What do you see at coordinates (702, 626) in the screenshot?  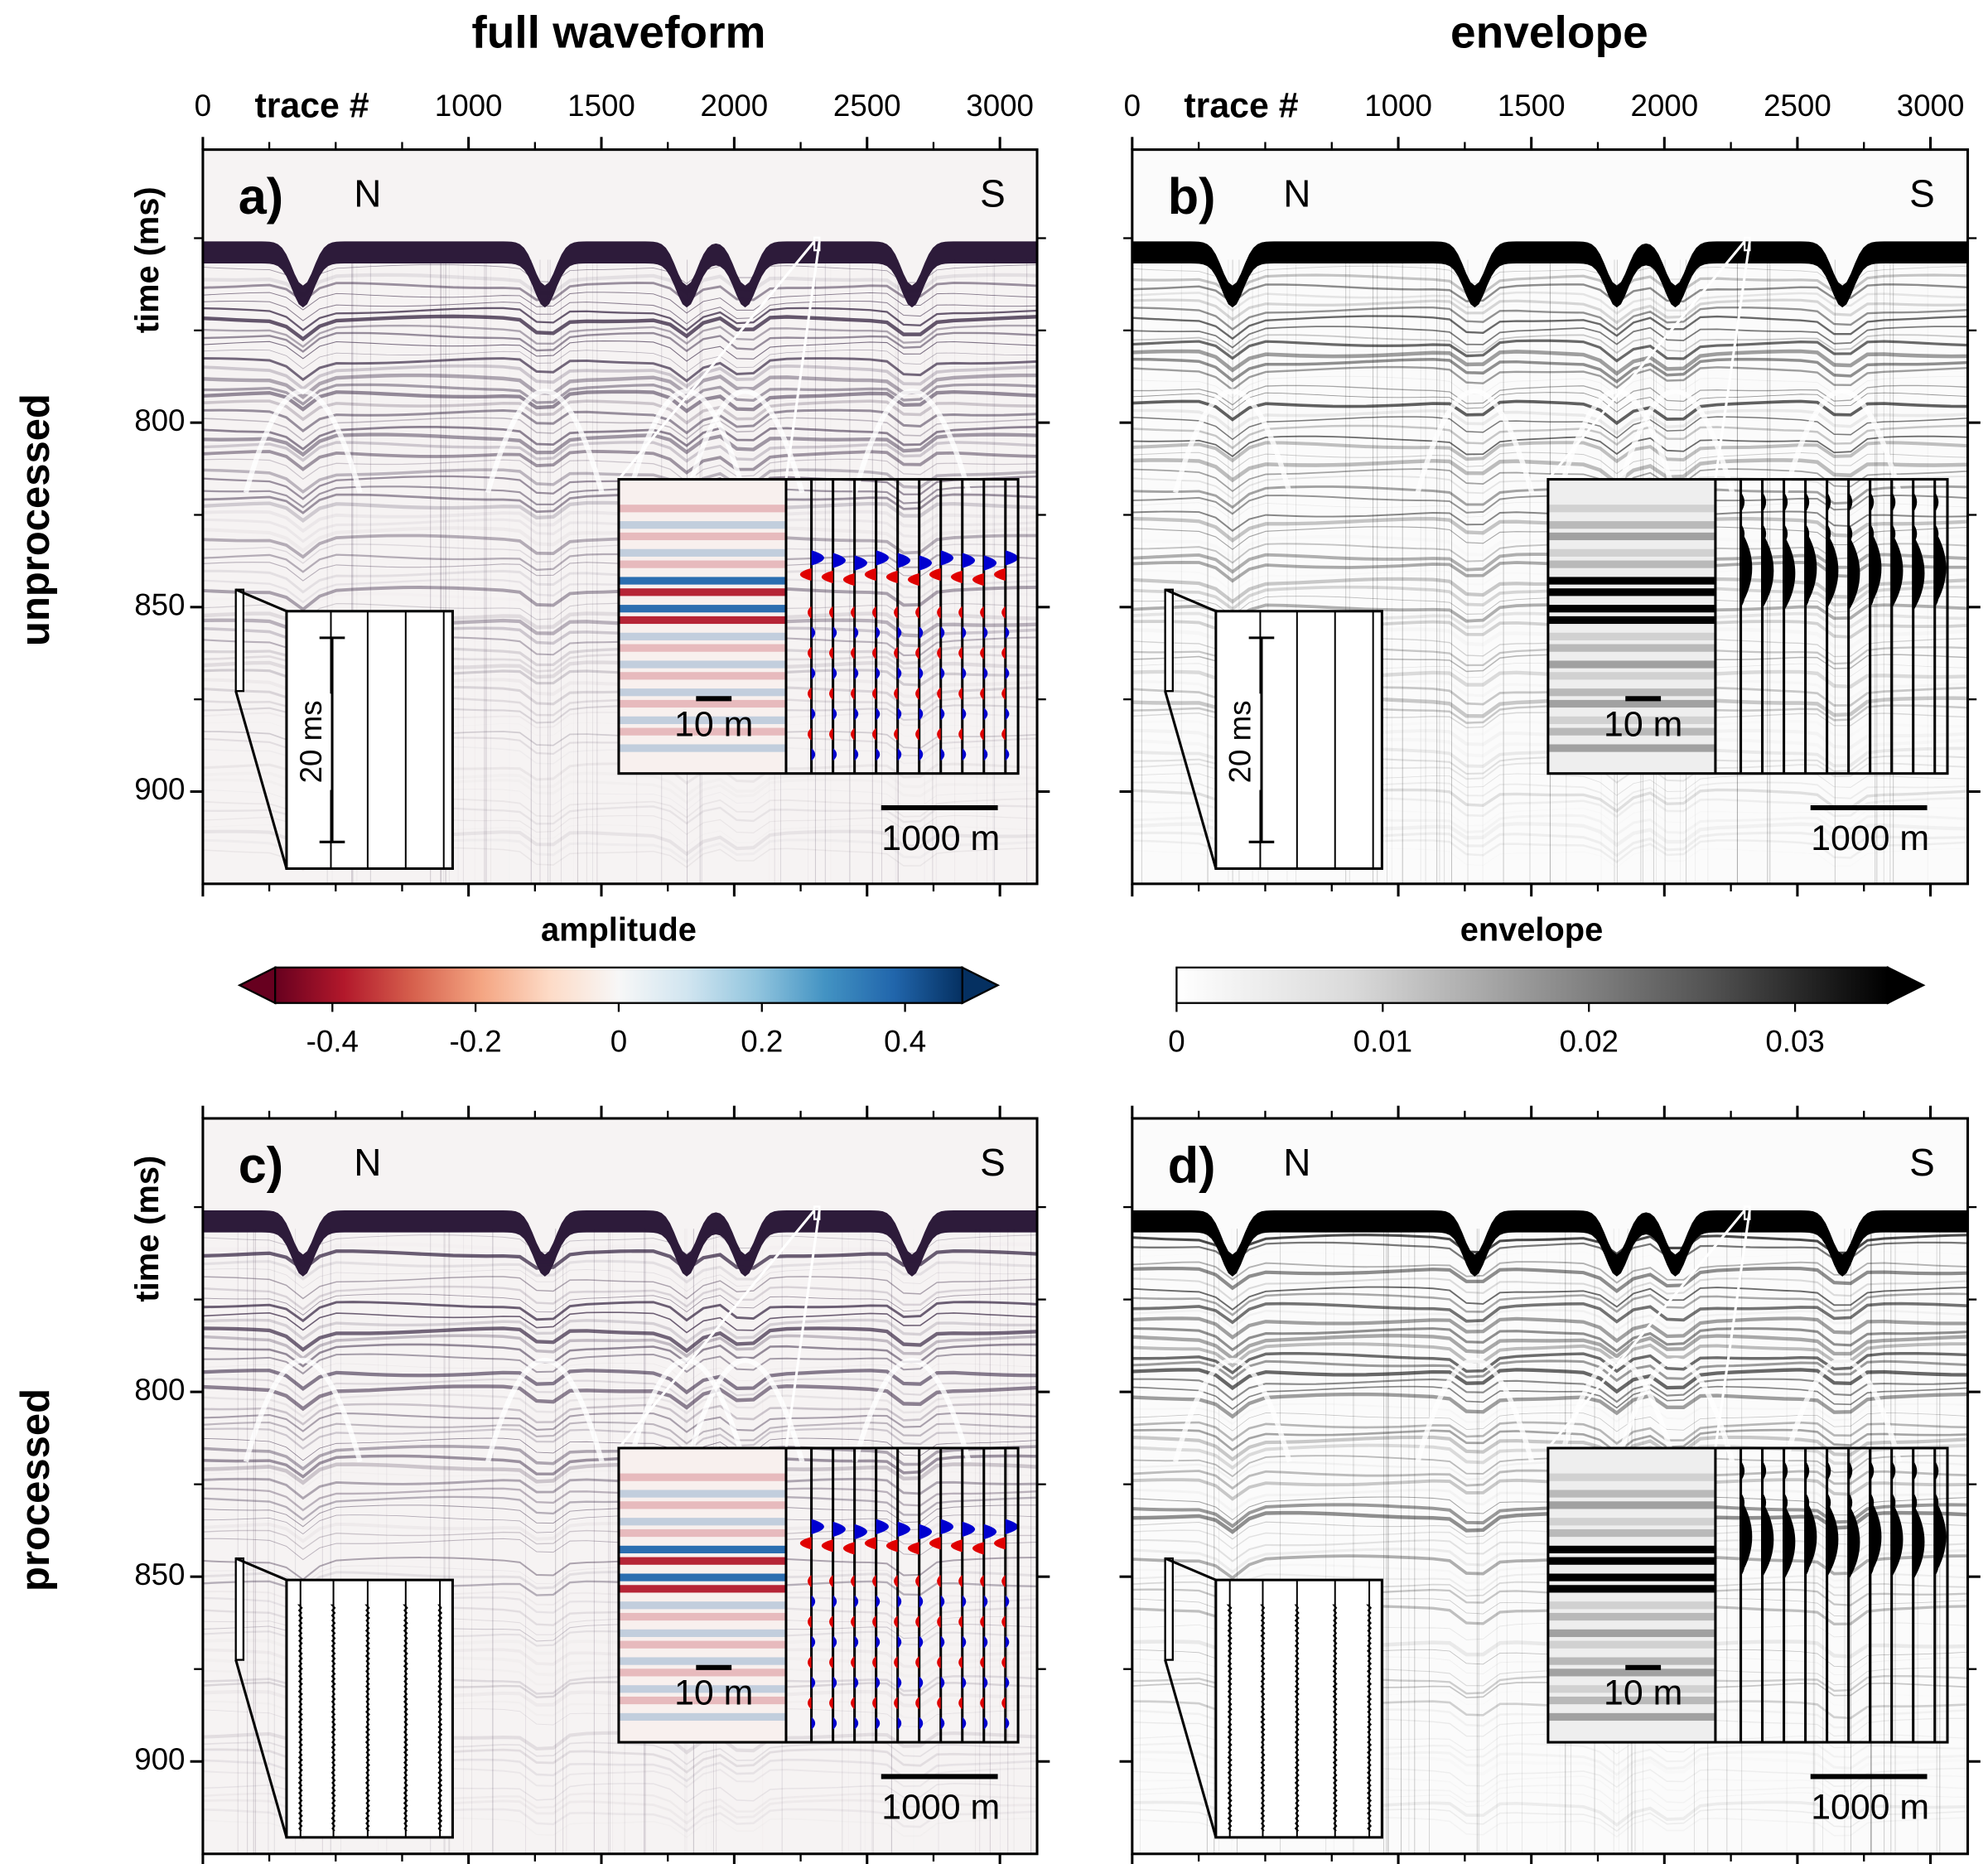 I see `inset-left` at bounding box center [702, 626].